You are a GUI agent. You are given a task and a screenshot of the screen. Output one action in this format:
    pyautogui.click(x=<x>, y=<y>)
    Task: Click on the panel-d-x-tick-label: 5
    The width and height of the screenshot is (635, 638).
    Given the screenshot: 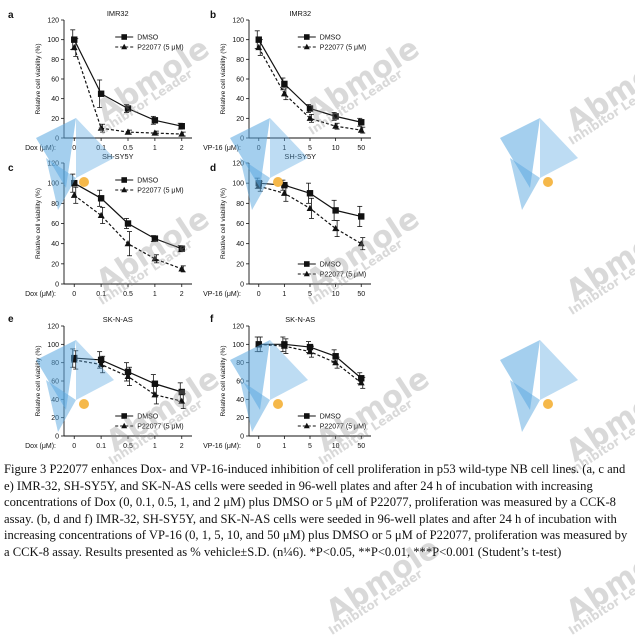 What is the action you would take?
    pyautogui.click(x=310, y=294)
    